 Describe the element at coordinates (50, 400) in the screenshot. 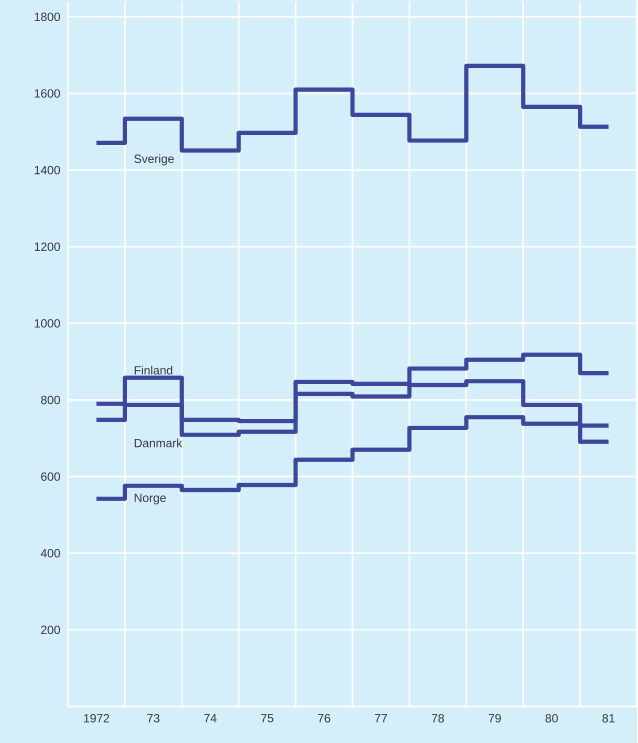

I see `y-tick-label: 800` at that location.